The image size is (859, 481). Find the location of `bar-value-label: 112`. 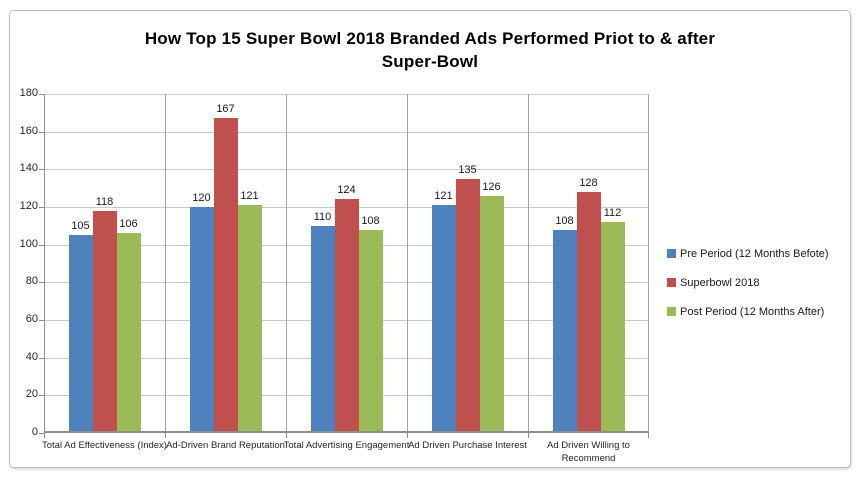

bar-value-label: 112 is located at coordinates (612, 213).